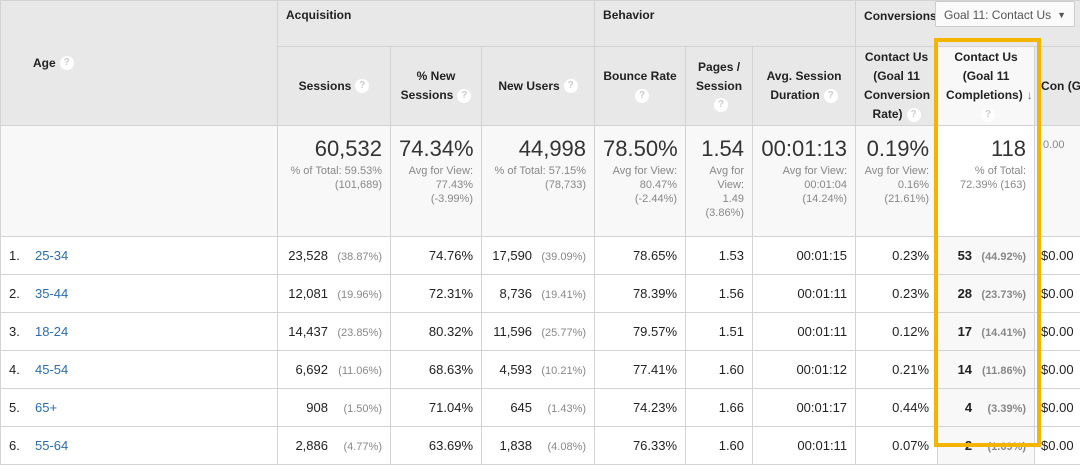 The width and height of the screenshot is (1080, 465). Describe the element at coordinates (334, 86) in the screenshot. I see `column-header: Sessions?` at that location.